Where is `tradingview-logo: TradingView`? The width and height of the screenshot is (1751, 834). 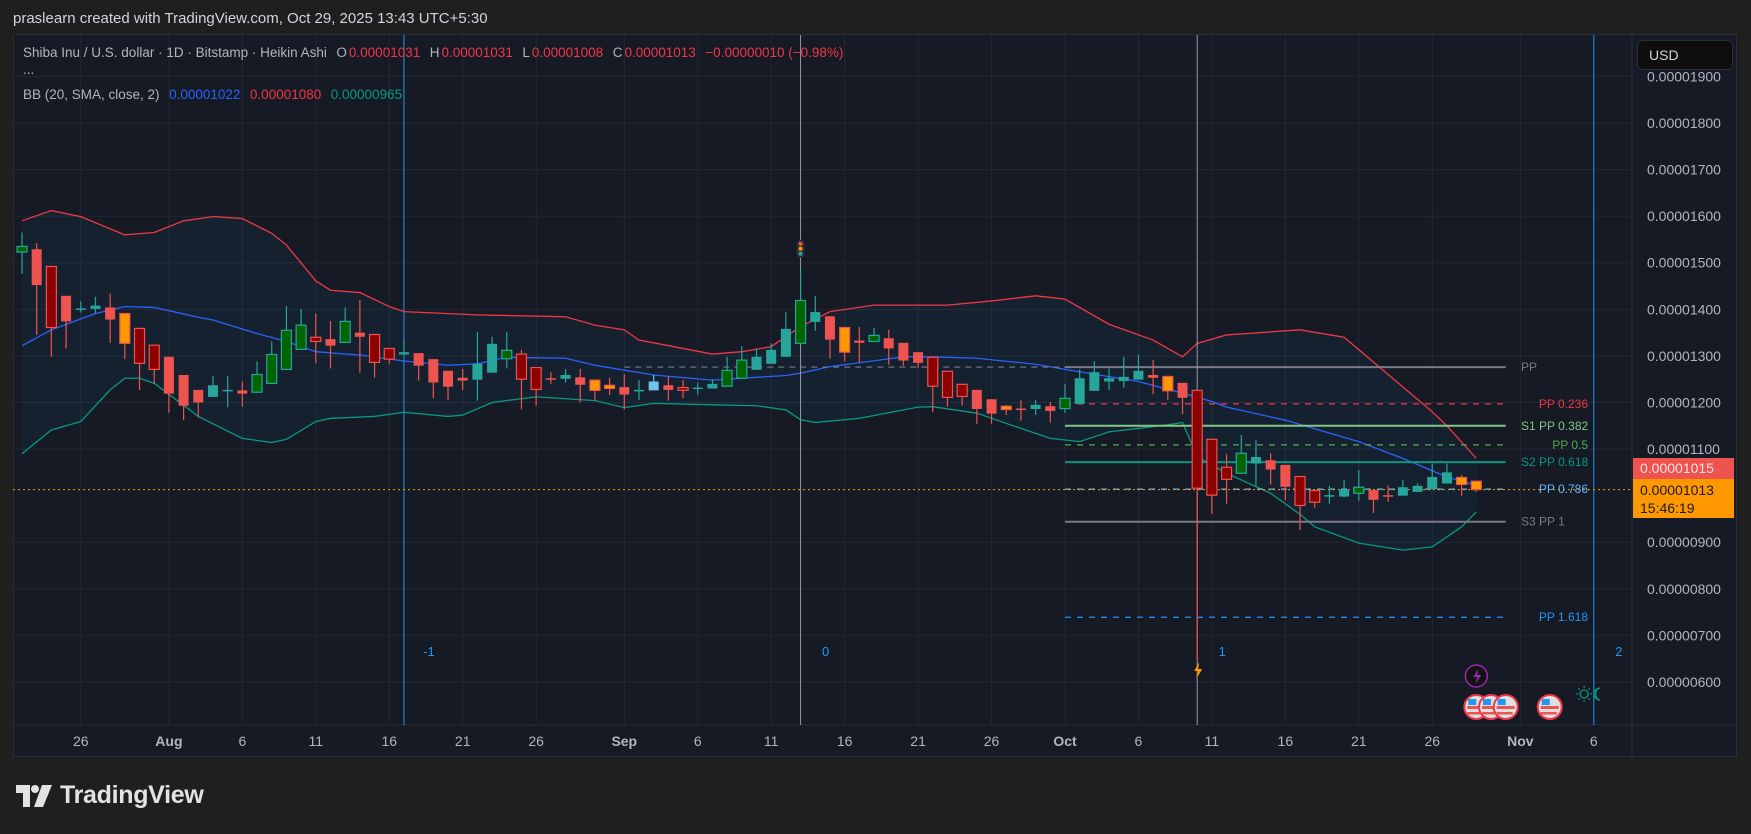
tradingview-logo: TradingView is located at coordinates (110, 795).